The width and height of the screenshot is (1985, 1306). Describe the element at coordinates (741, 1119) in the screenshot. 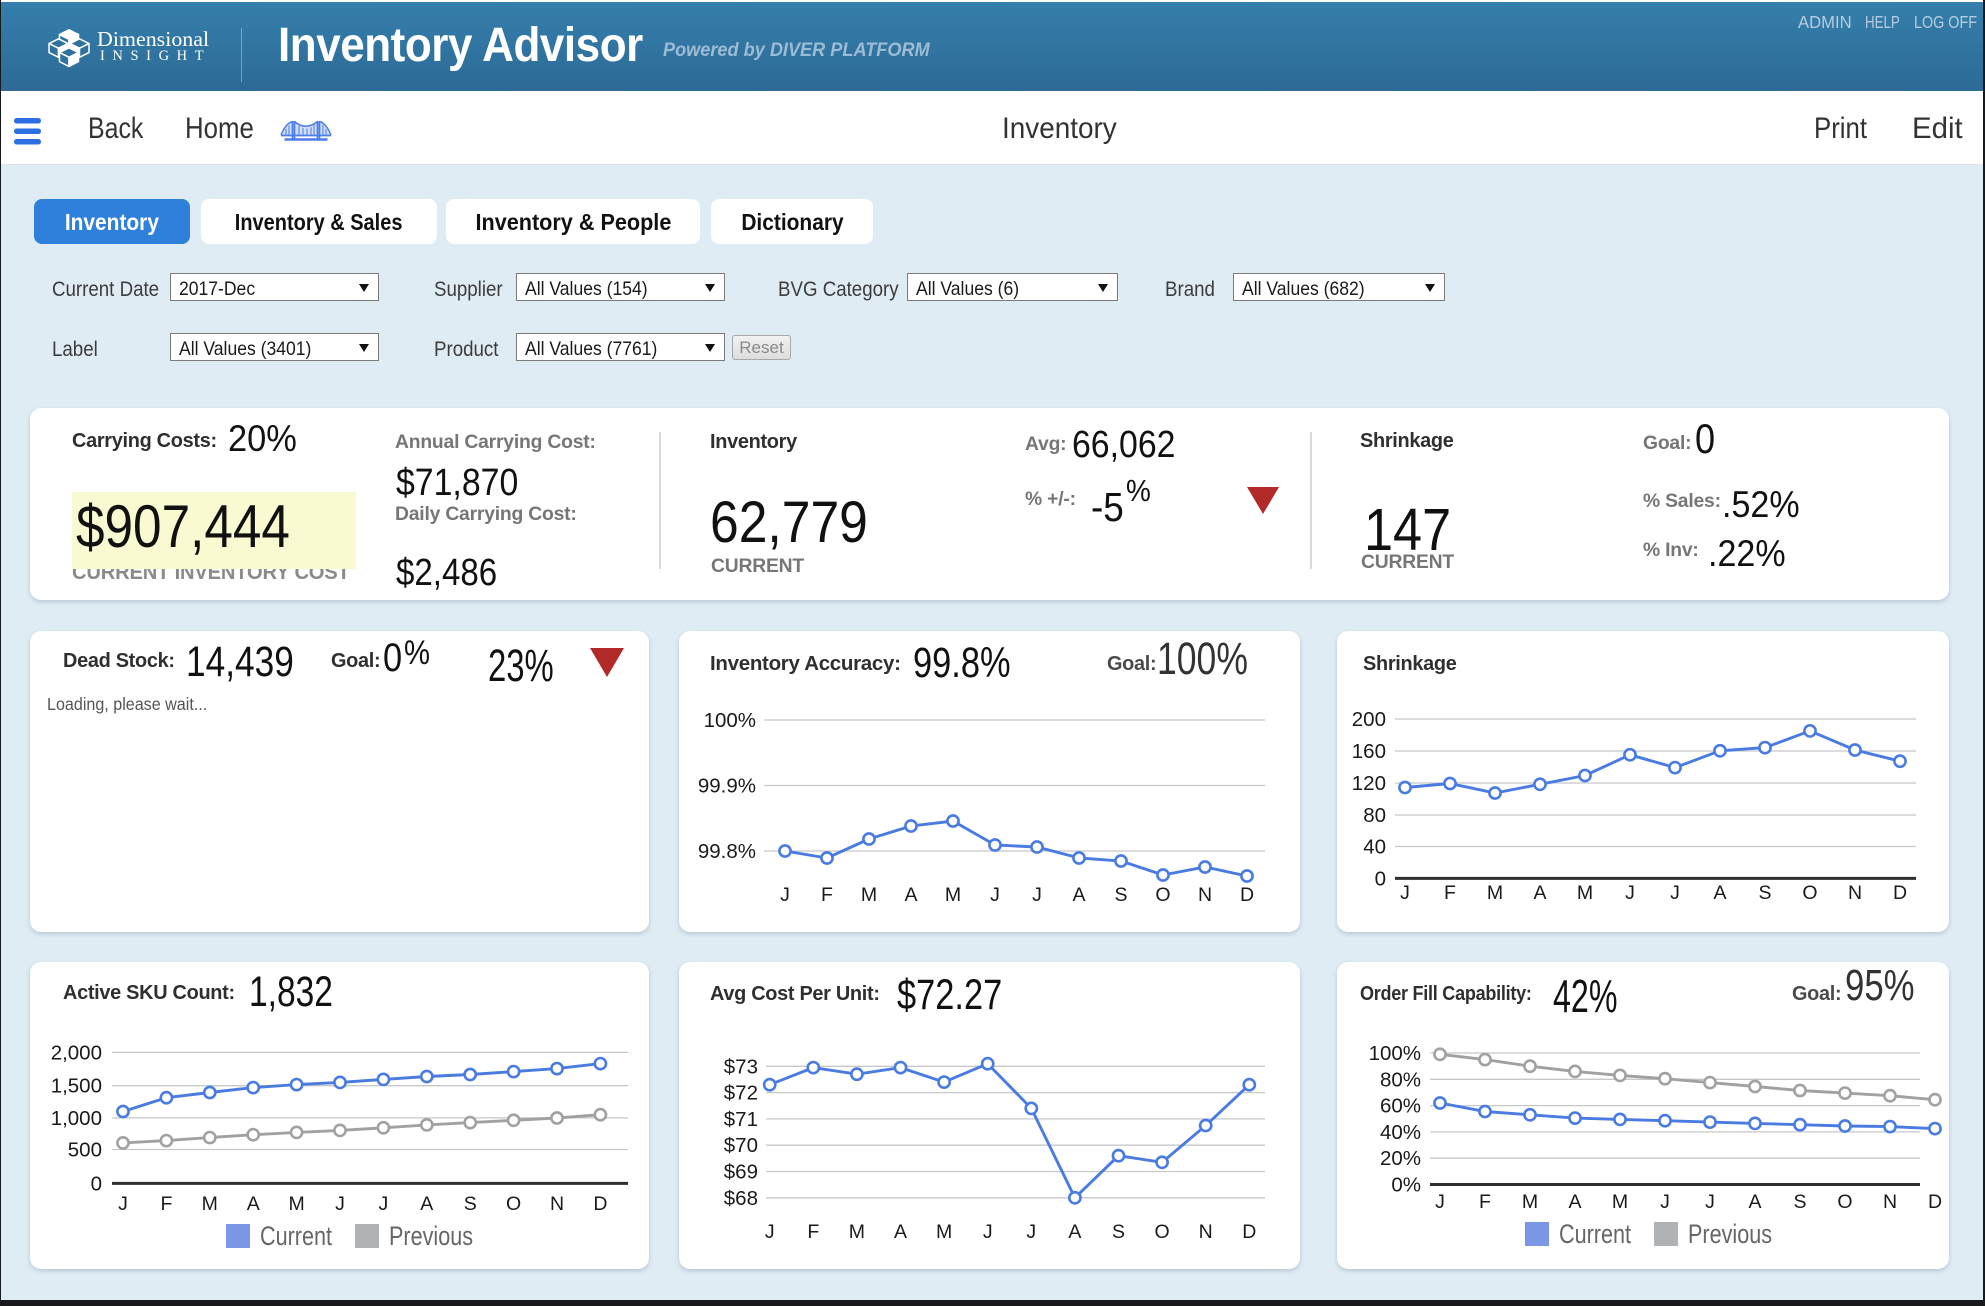

I see `svg-text: $71` at that location.